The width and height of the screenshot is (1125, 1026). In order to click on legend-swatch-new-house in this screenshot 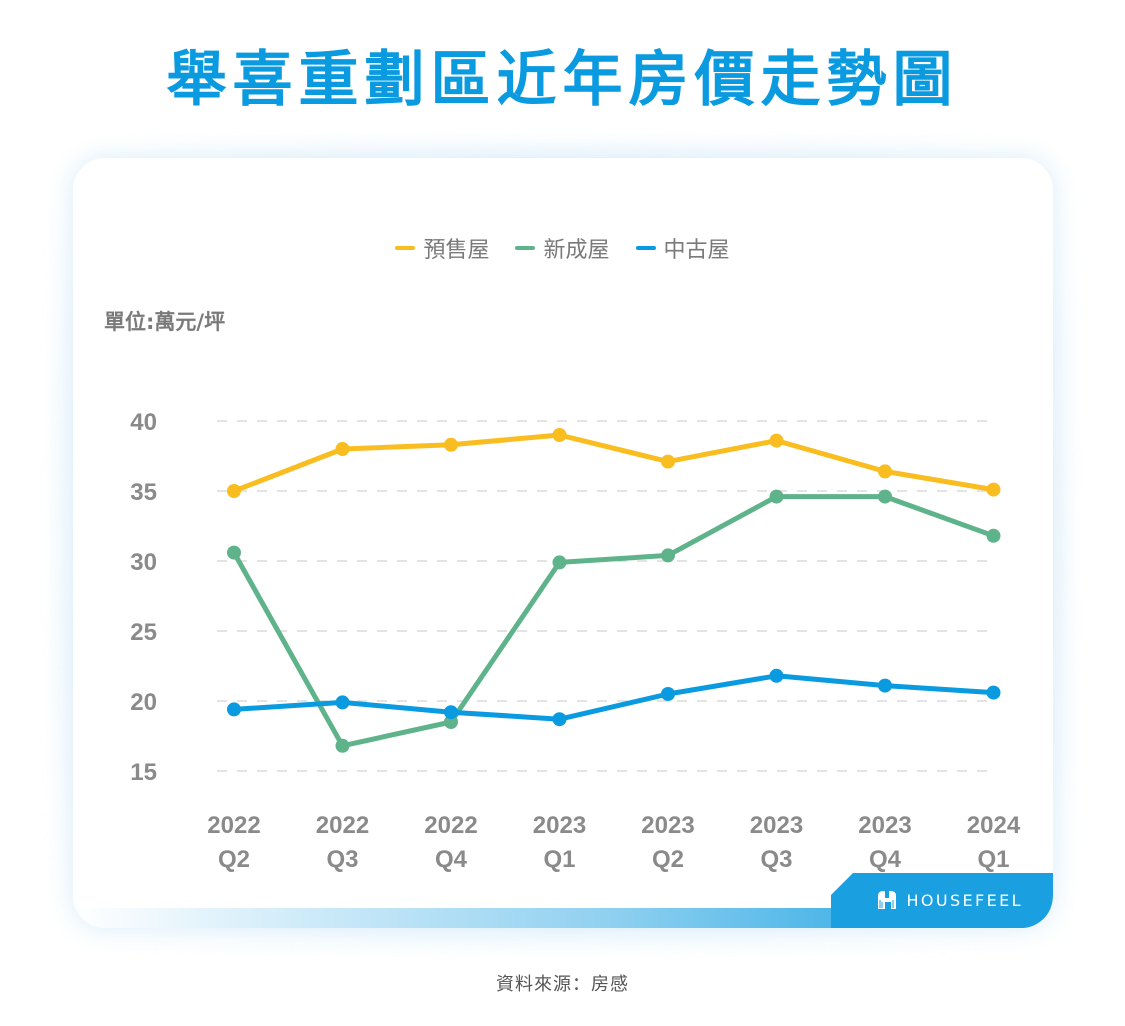, I will do `click(525, 248)`.